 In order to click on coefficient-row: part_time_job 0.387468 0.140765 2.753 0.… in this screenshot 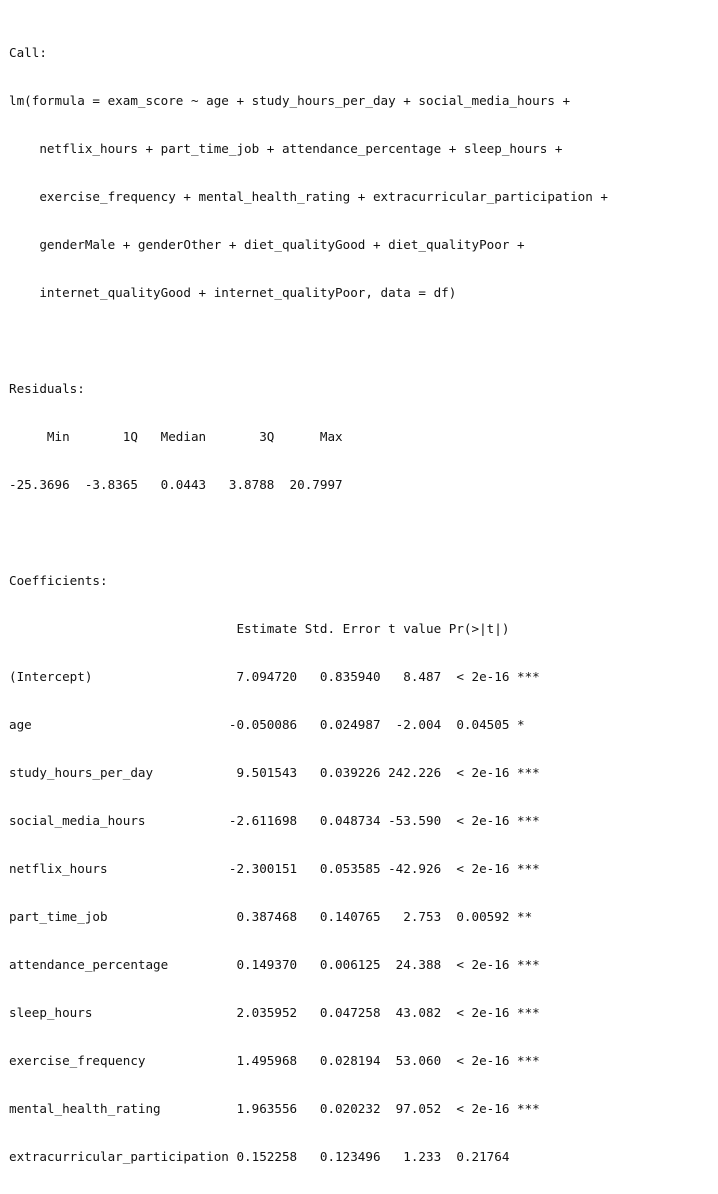, I will do `click(274, 916)`.